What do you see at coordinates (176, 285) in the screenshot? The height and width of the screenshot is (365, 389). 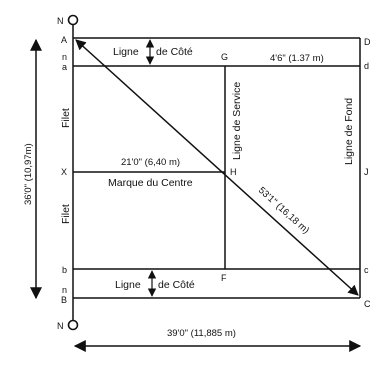 I see `side-line-label-bottom-right: de Côté` at bounding box center [176, 285].